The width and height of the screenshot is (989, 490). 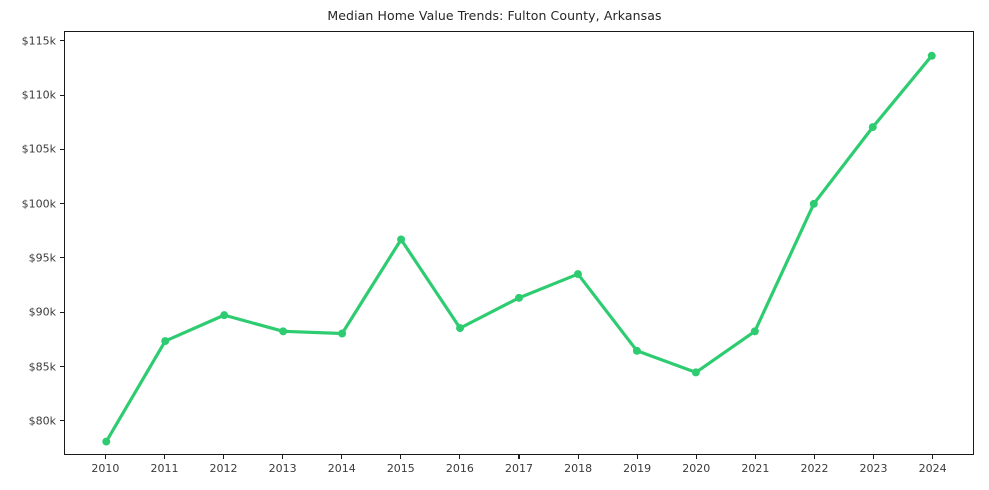 I want to click on y-axis-tick-label: $90k, so click(x=42, y=312).